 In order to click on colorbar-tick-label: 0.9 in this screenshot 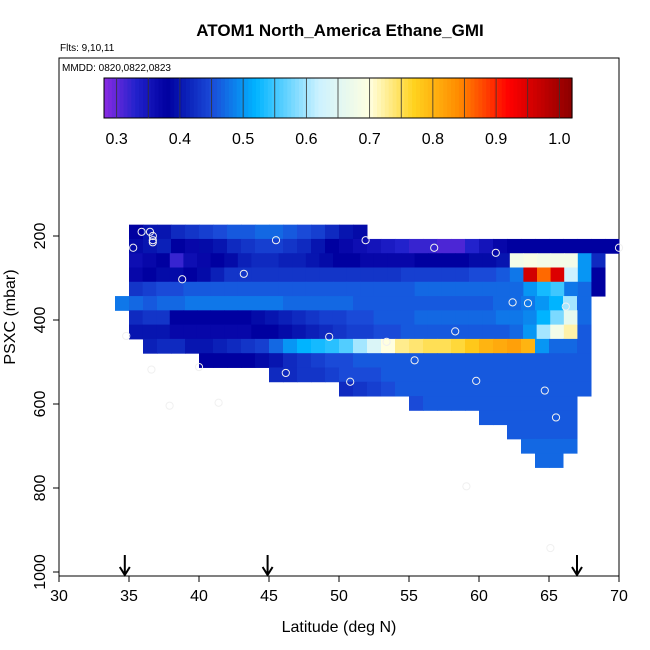, I will do `click(496, 139)`.